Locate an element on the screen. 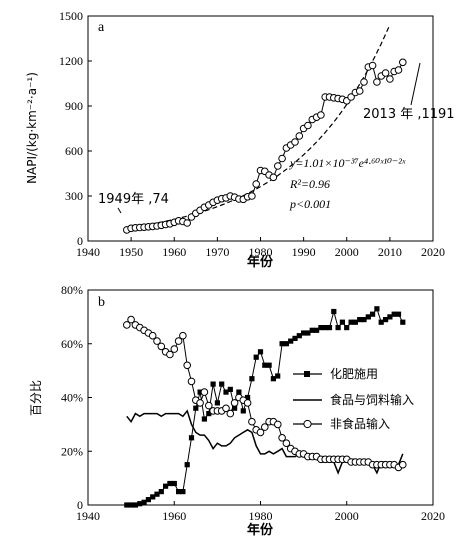  y-axis-a: 0 300 600 900 1200 1500 is located at coordinates (75, 128).